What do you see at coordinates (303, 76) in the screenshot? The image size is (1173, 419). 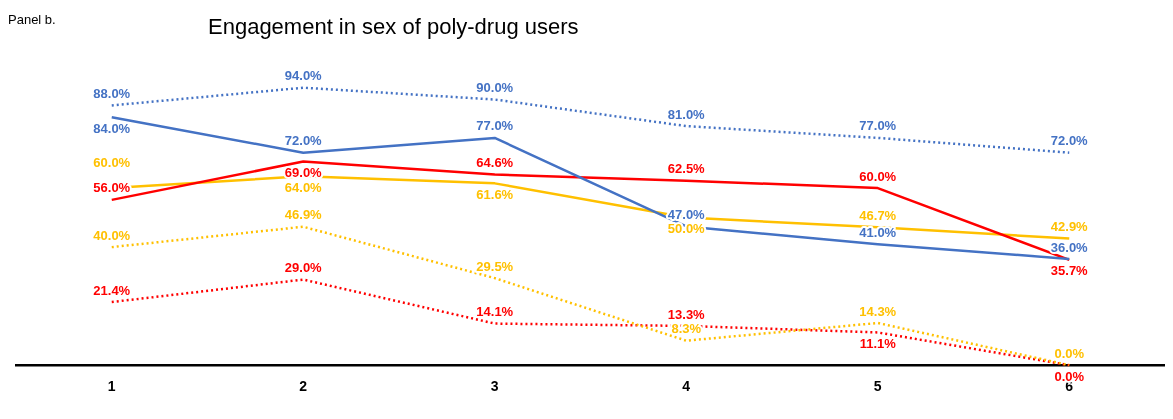 I see `data-label: 94.0%` at bounding box center [303, 76].